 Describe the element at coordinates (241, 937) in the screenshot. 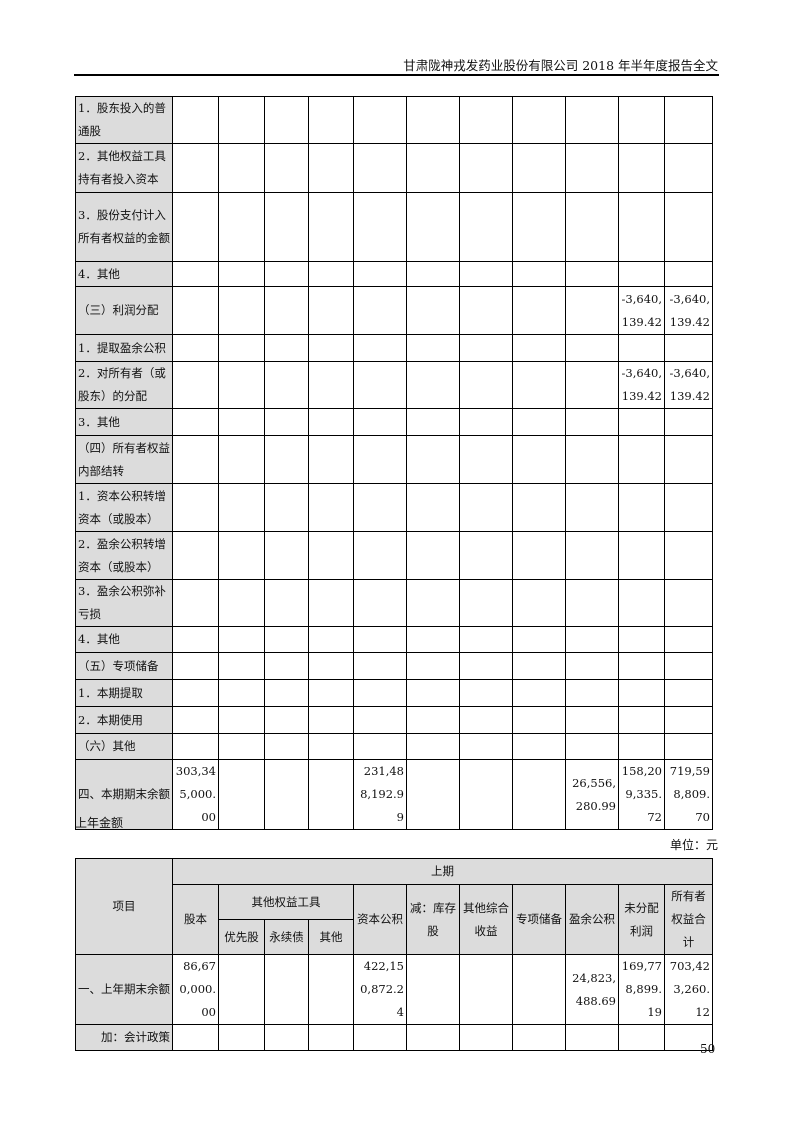

I see `header-preferred: 优先股` at that location.